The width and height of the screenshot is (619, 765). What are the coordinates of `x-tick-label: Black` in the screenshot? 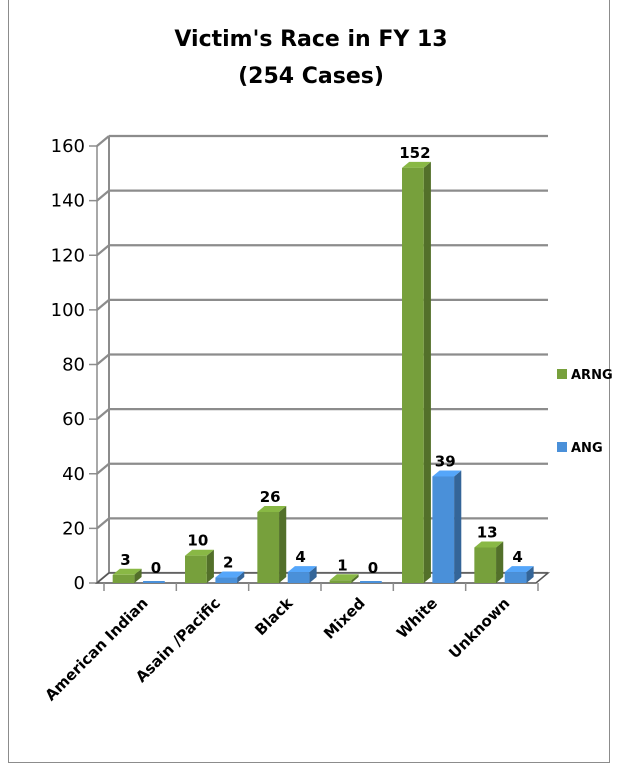 It's located at (274, 616).